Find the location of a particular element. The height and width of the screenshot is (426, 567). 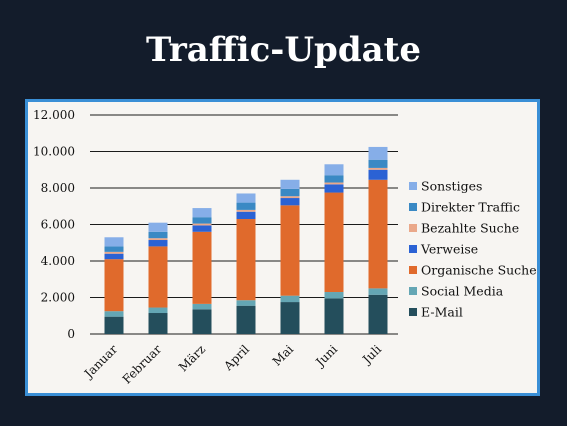

y-axis-ticks: 0 2.000 4.000 6.000 8.000 10.000 12.000 is located at coordinates (54, 224).